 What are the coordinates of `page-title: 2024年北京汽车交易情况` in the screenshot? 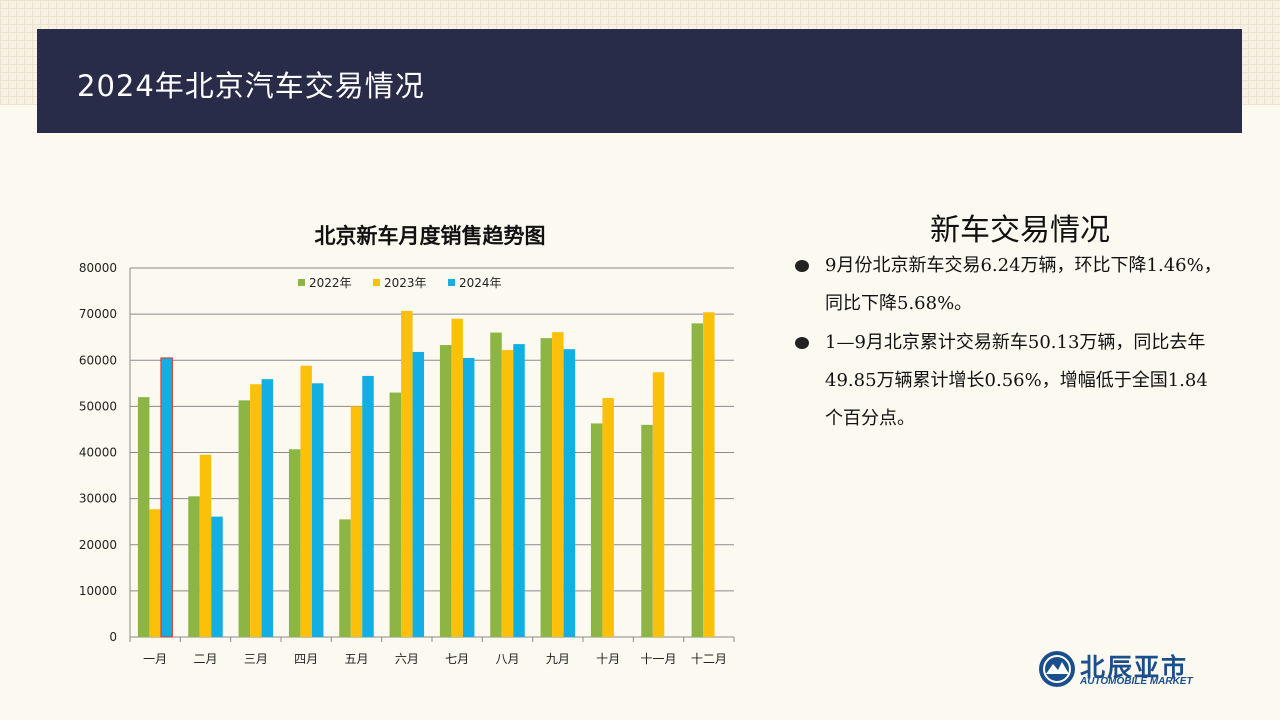 It's located at (251, 86).